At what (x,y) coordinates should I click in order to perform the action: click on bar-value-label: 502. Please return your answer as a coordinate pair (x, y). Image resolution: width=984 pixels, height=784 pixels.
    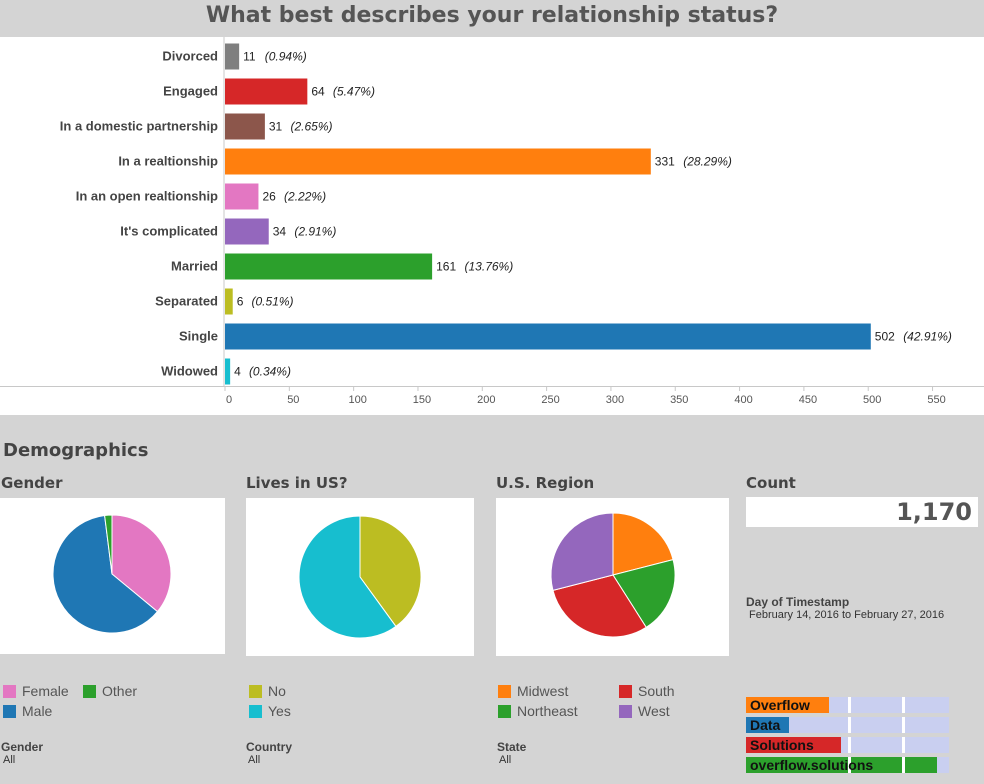
    Looking at the image, I should click on (885, 337).